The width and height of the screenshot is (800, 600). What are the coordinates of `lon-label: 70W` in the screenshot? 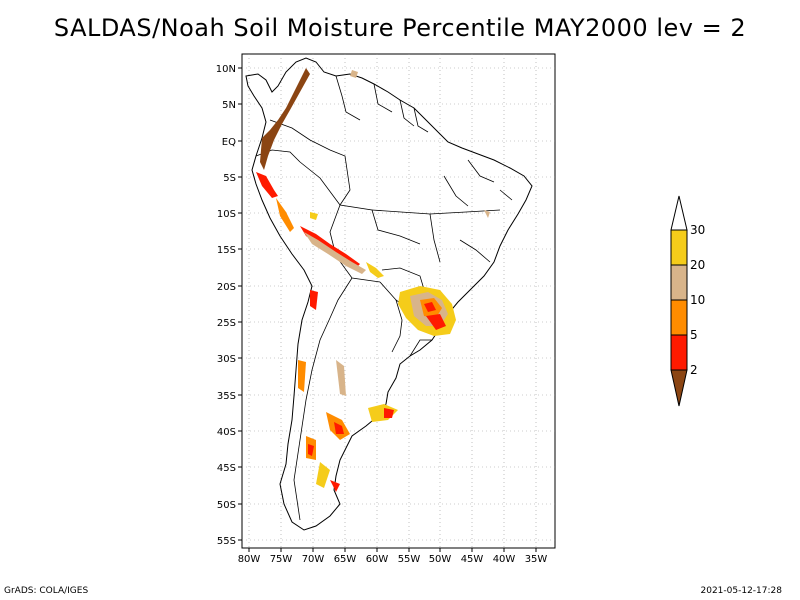 It's located at (313, 559).